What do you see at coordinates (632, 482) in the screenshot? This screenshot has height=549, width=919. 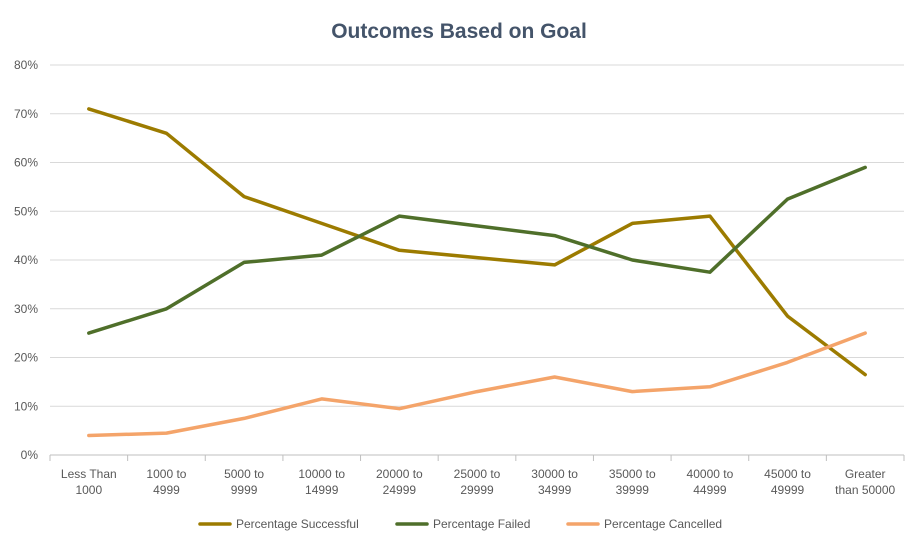 I see `x-tick-label: 35000 to 39999` at bounding box center [632, 482].